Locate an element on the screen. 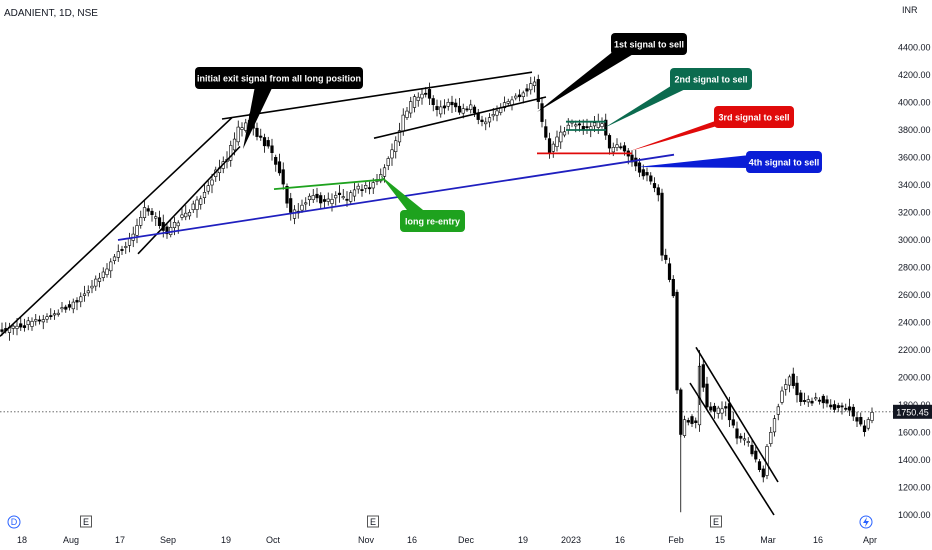  x-tick-label: Feb is located at coordinates (676, 540).